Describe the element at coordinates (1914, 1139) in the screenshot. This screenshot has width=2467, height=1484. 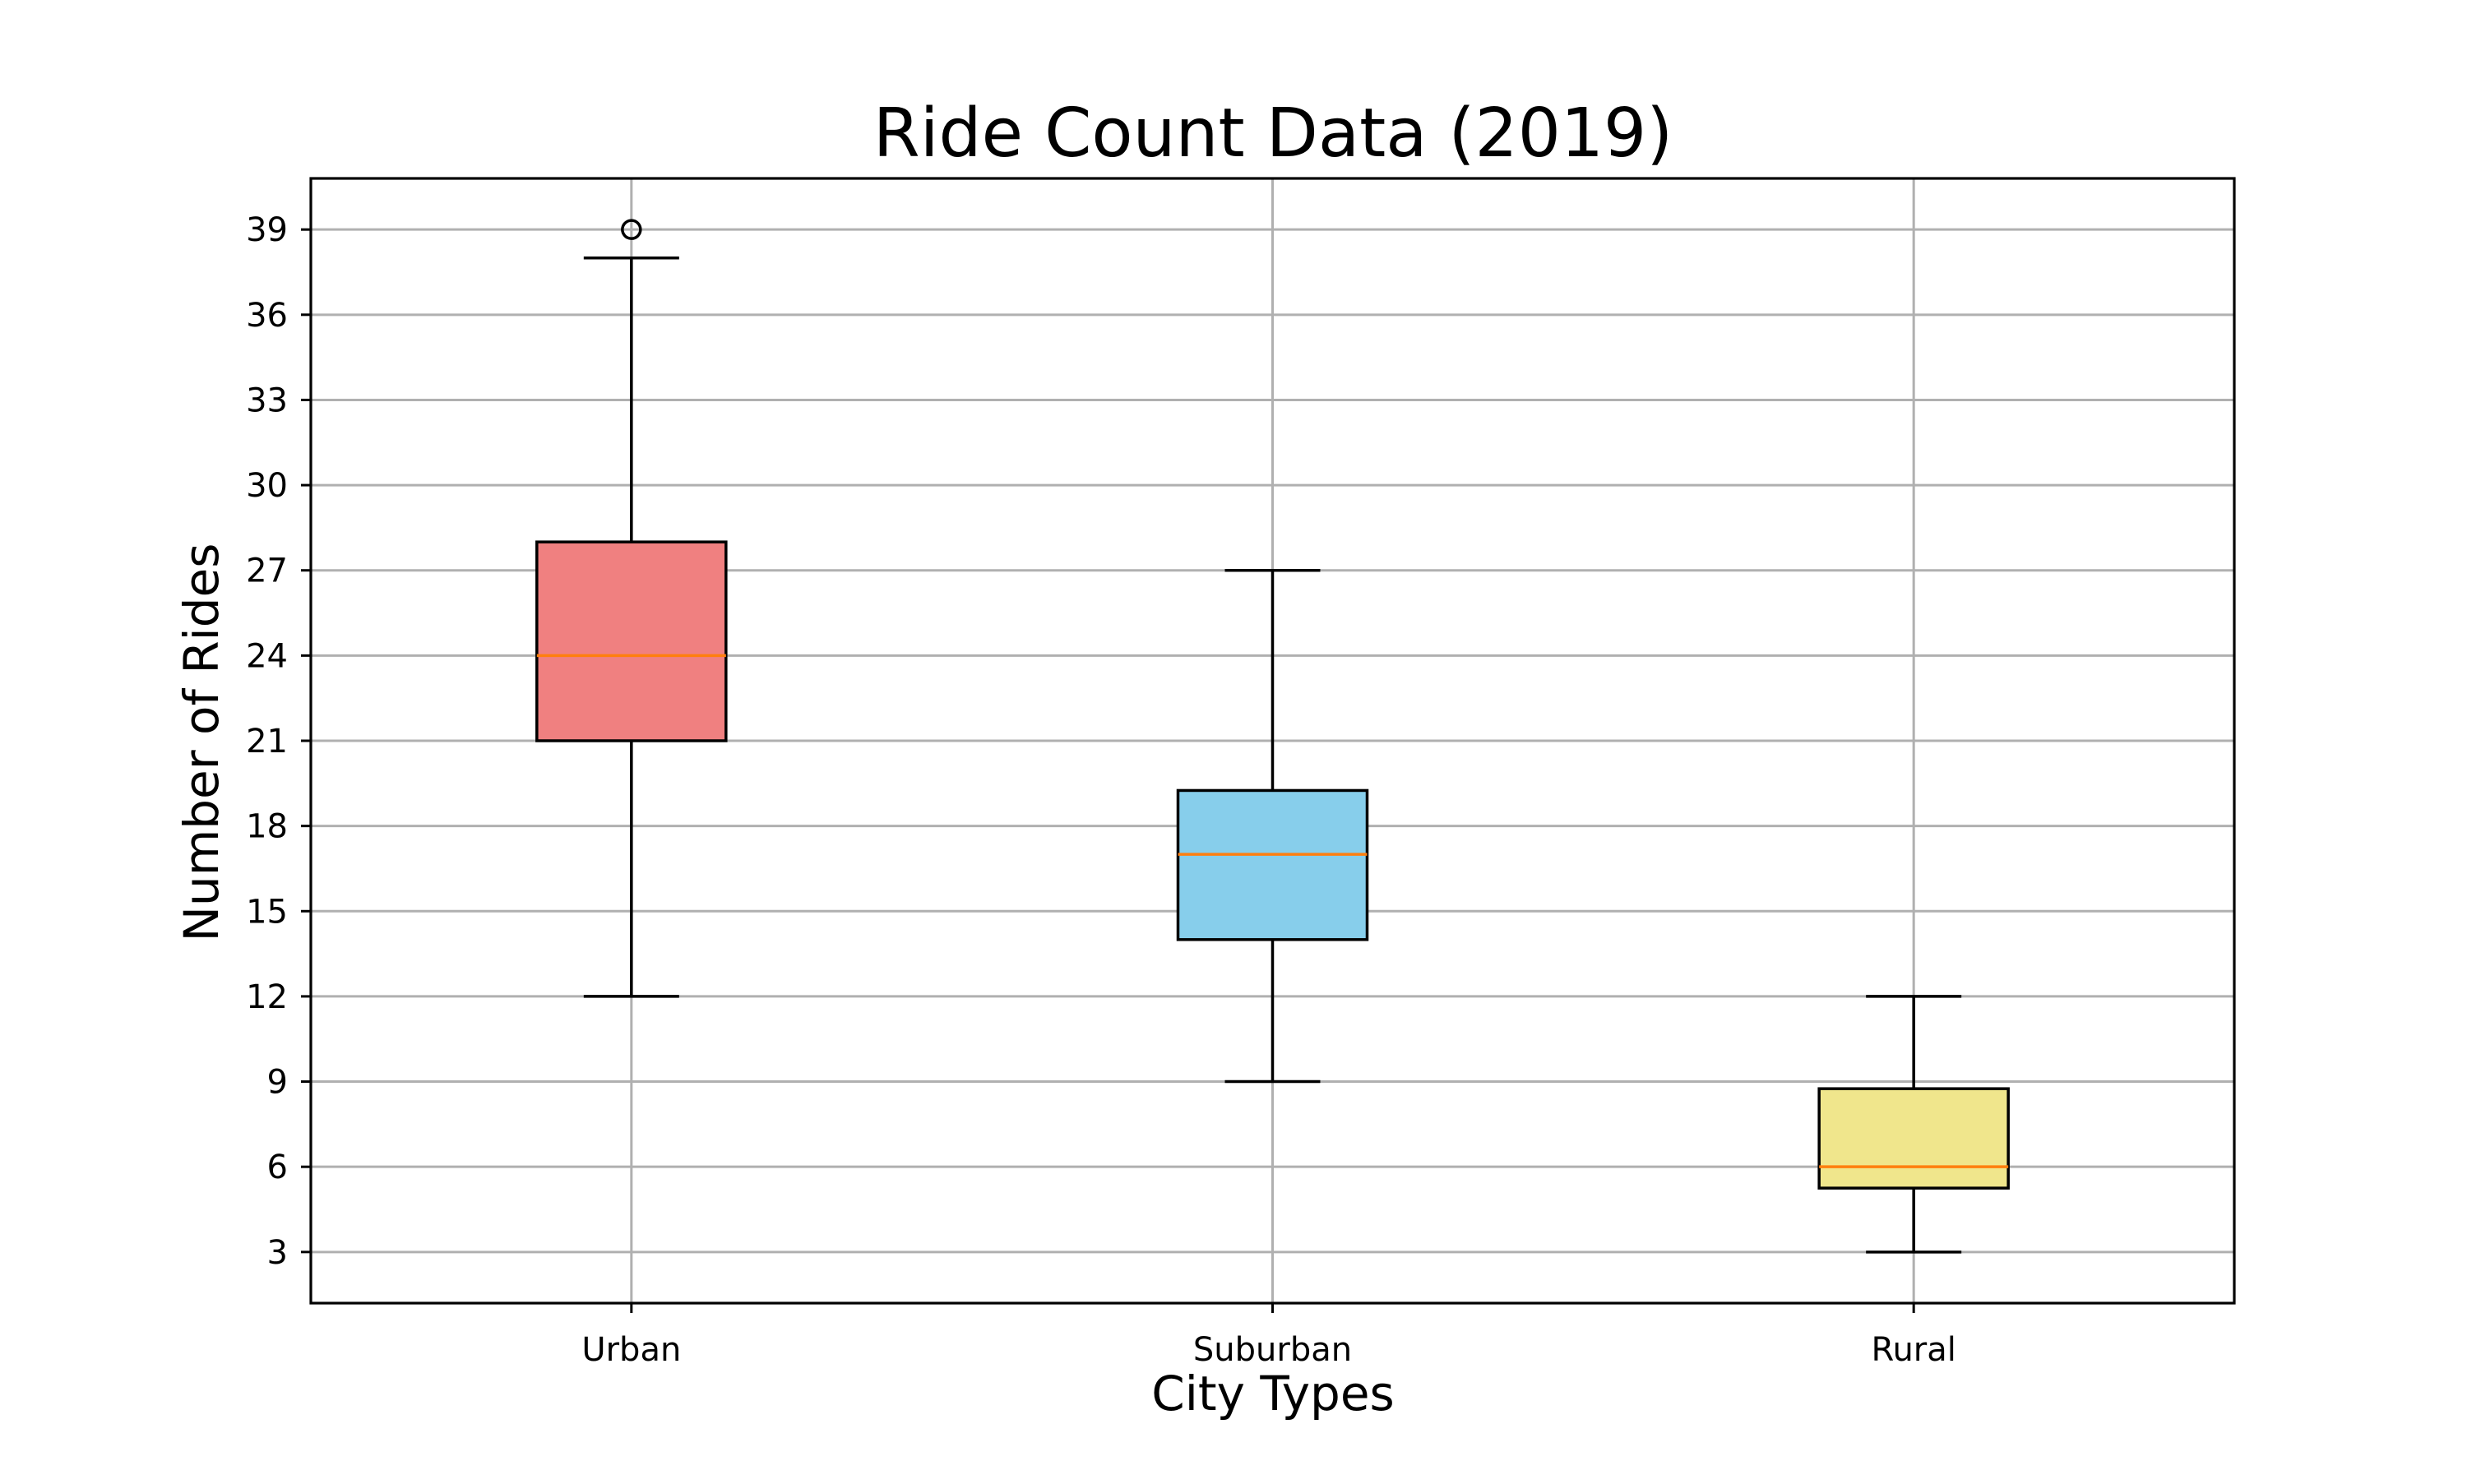
I see `rural-iqr-box` at that location.